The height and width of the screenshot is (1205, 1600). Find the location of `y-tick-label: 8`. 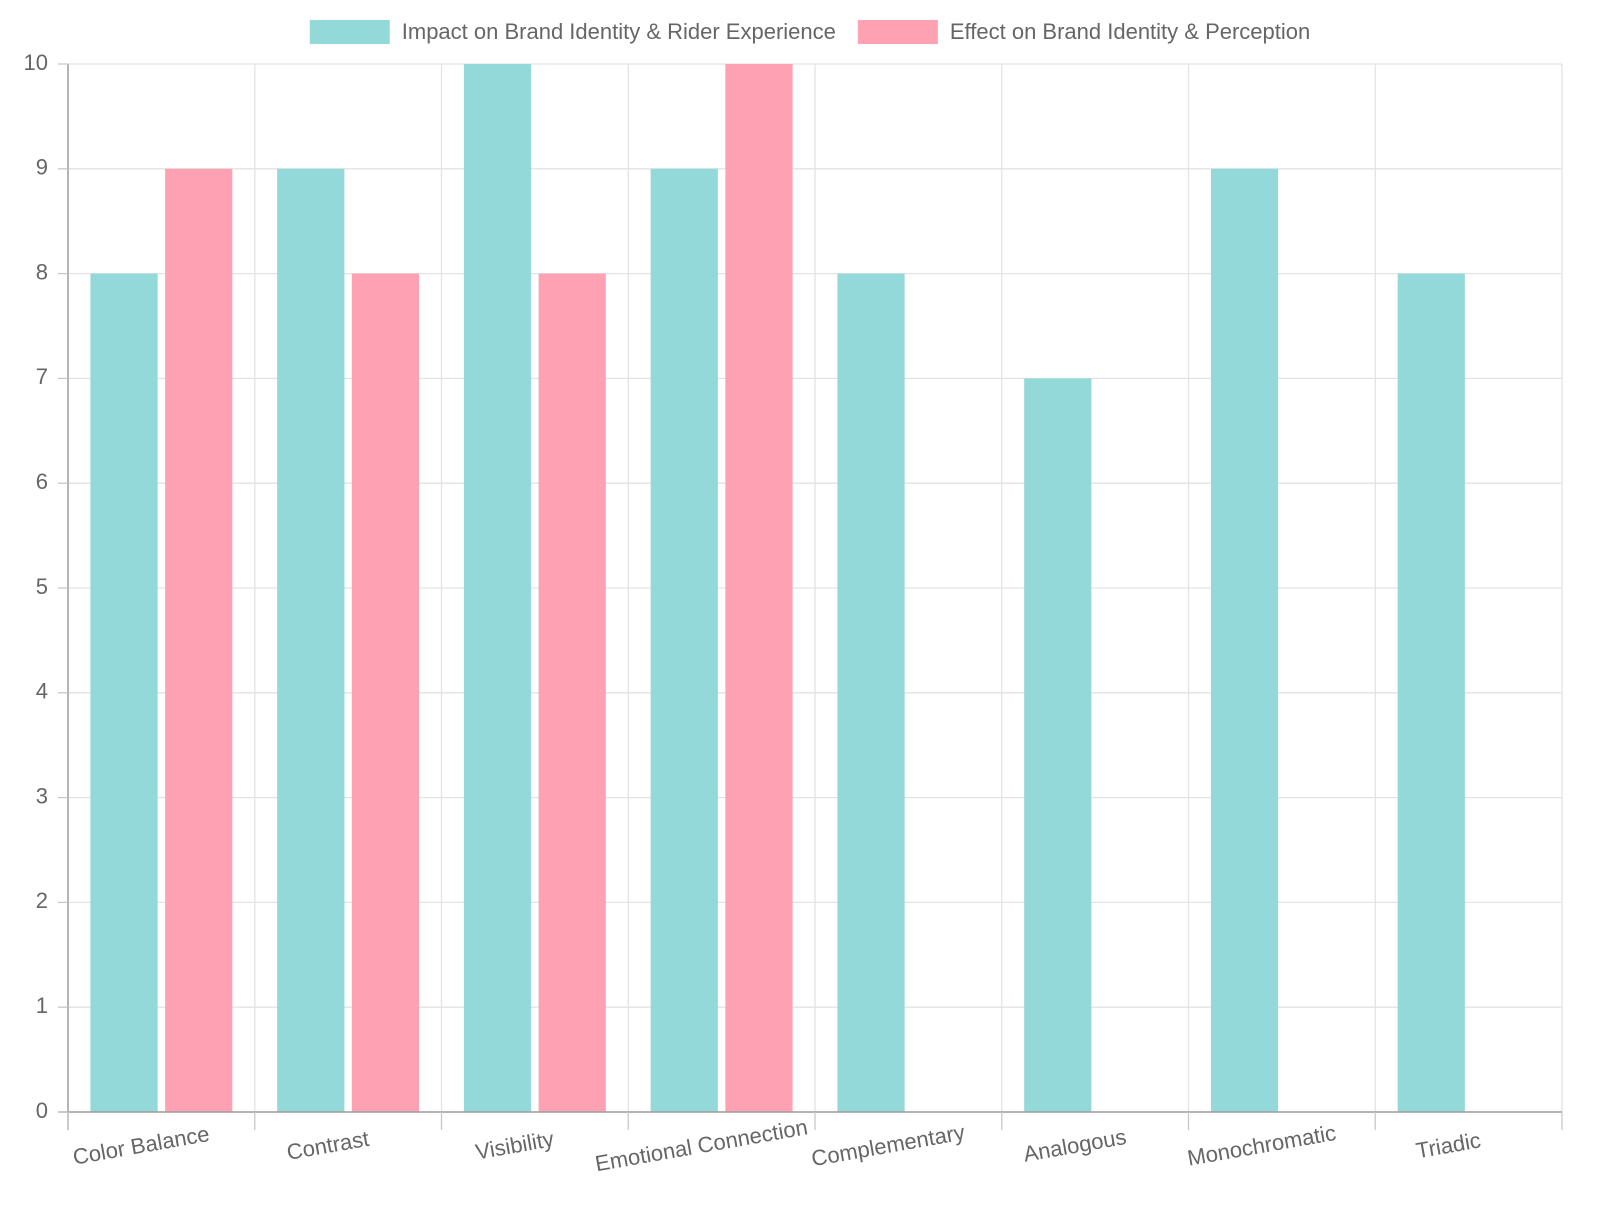

y-tick-label: 8 is located at coordinates (42, 271).